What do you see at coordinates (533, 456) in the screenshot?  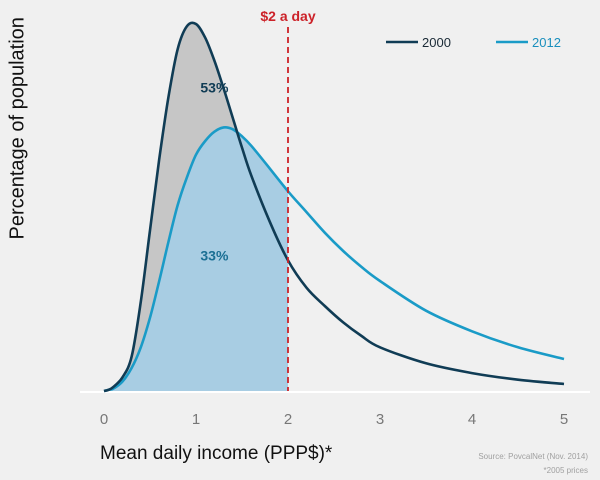 I see `source-note: Source: PovcalNet (Nov. 2014)` at bounding box center [533, 456].